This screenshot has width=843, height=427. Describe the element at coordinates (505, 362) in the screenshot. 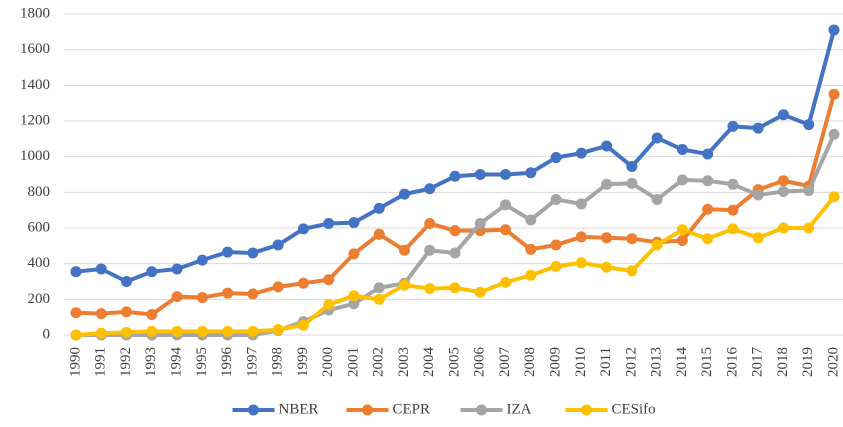

I see `x-tick-label: 2007` at that location.